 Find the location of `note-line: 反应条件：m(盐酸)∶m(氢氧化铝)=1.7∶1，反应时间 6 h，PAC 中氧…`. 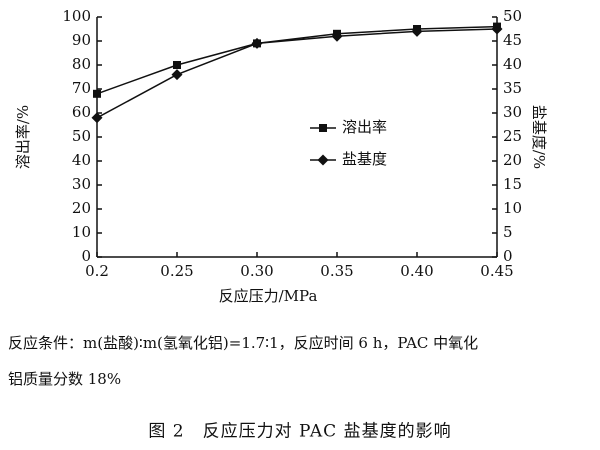

note-line: 反应条件：m(盐酸)∶m(氢氧化铝)=1.7∶1，反应时间 6 h，PAC 中氧… is located at coordinates (243, 343).